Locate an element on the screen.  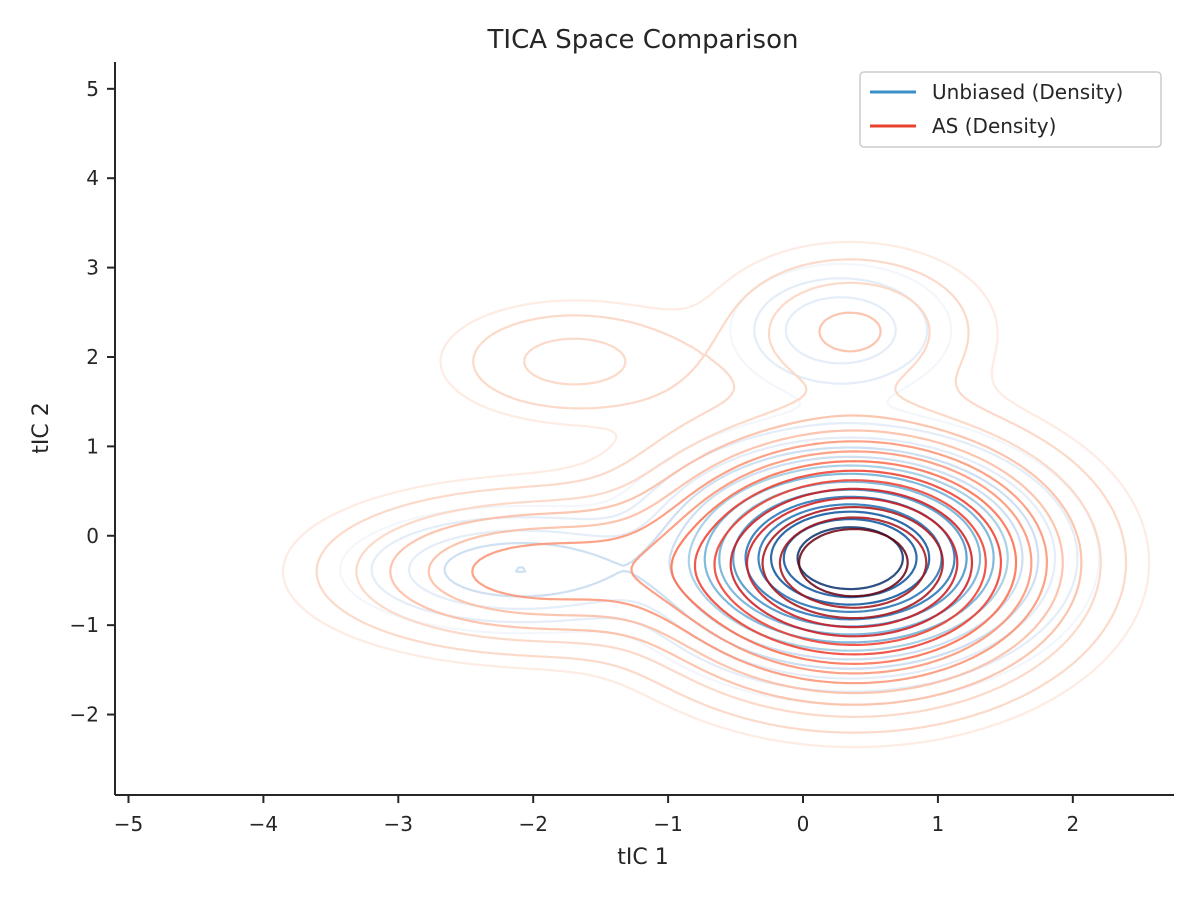
x-tick-label: −1 is located at coordinates (667, 824).